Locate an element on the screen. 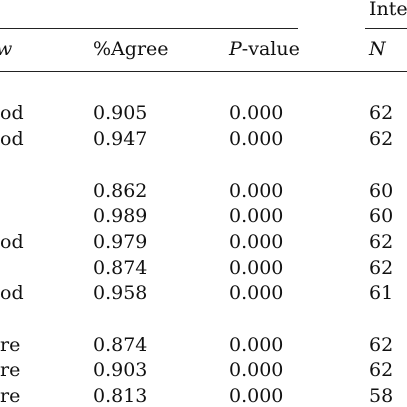 The width and height of the screenshot is (407, 407). column-header-pvalue: P-value is located at coordinates (264, 49).